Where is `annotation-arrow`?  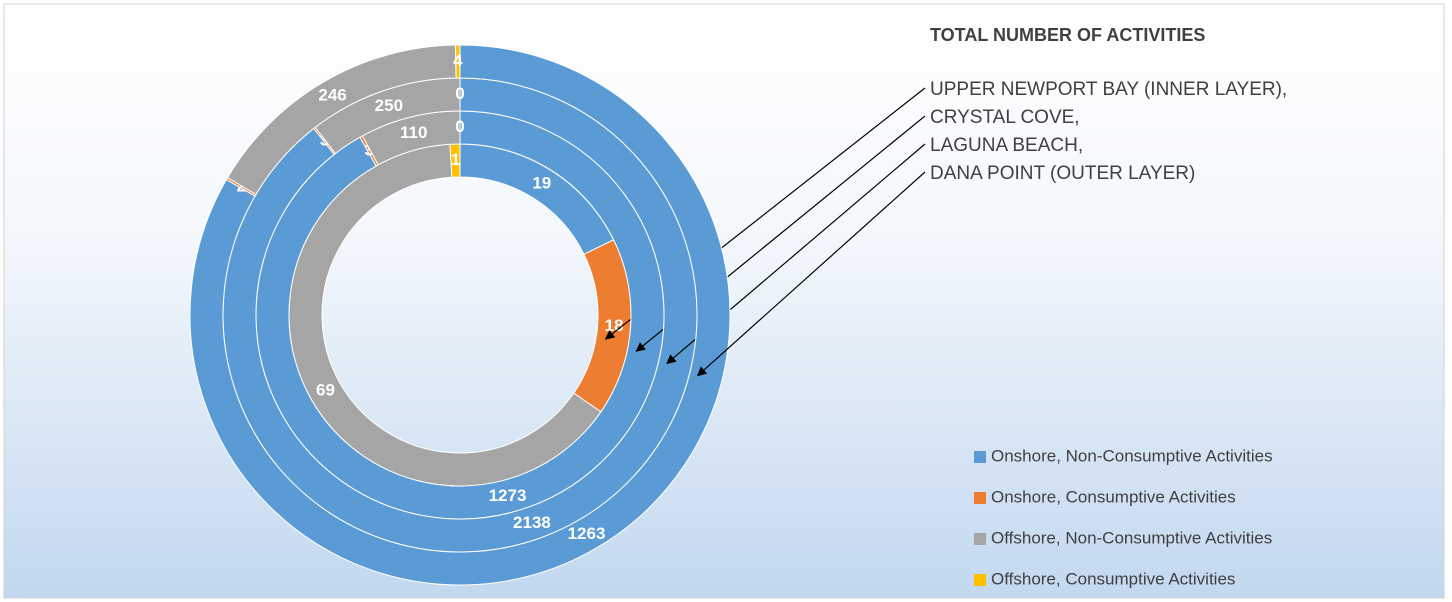 annotation-arrow is located at coordinates (811, 274).